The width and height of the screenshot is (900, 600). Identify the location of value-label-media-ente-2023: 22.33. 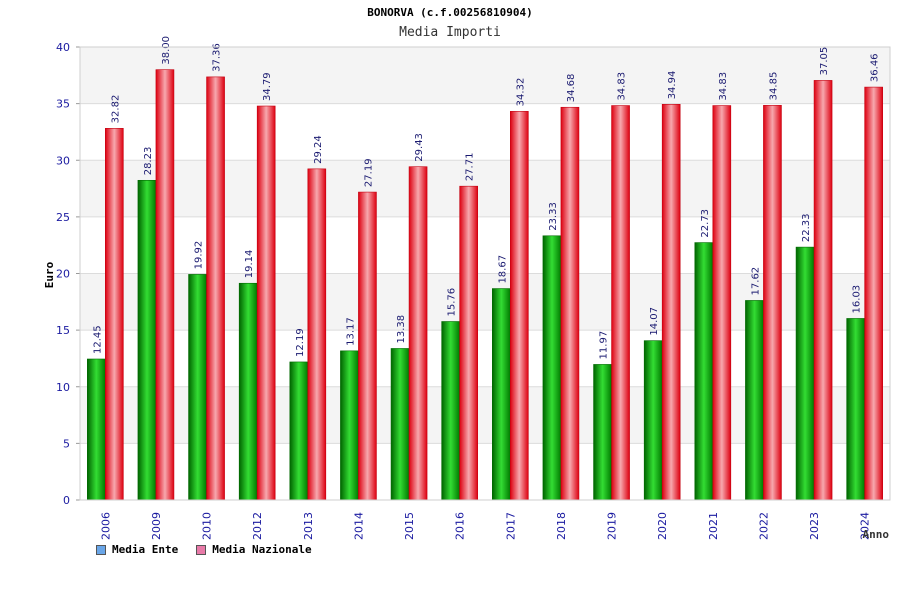
(806, 227).